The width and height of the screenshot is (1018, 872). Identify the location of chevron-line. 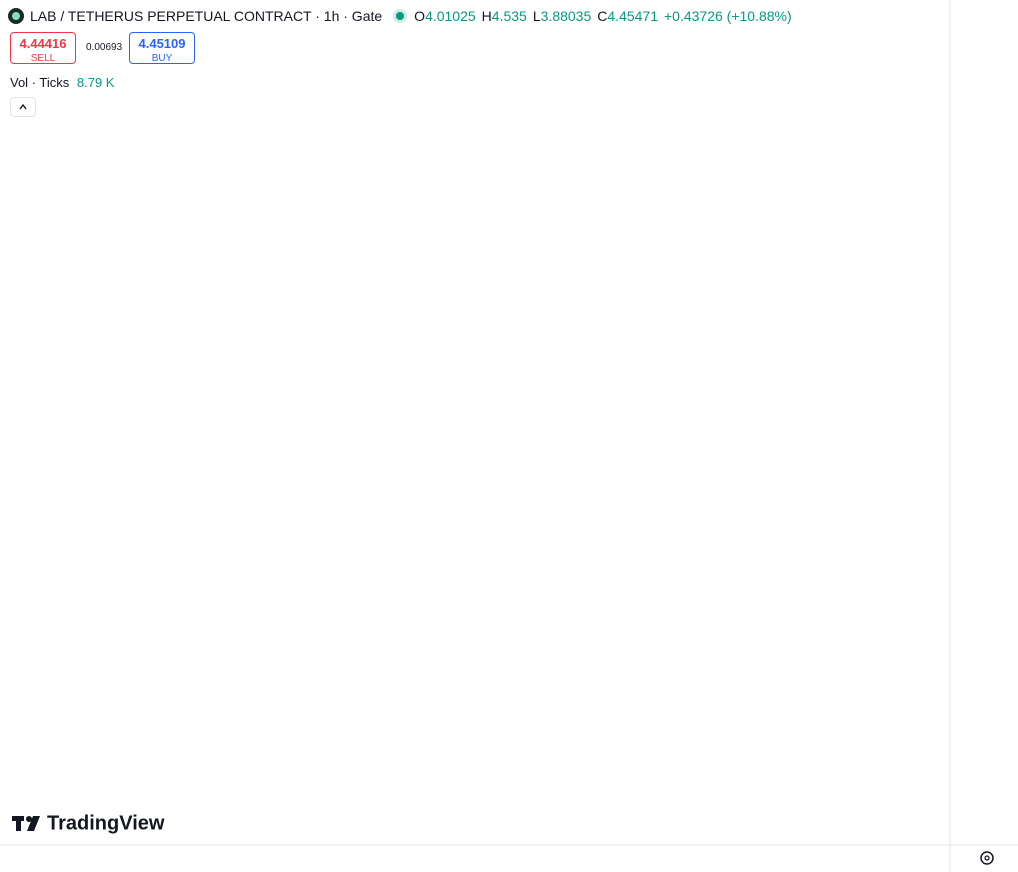
(23, 106).